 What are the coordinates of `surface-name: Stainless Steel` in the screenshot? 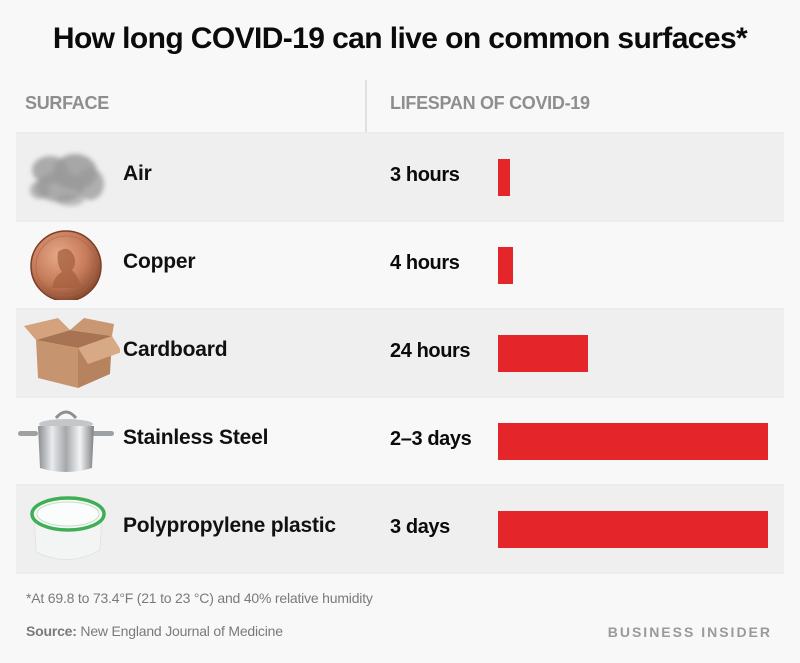 It's located at (196, 437).